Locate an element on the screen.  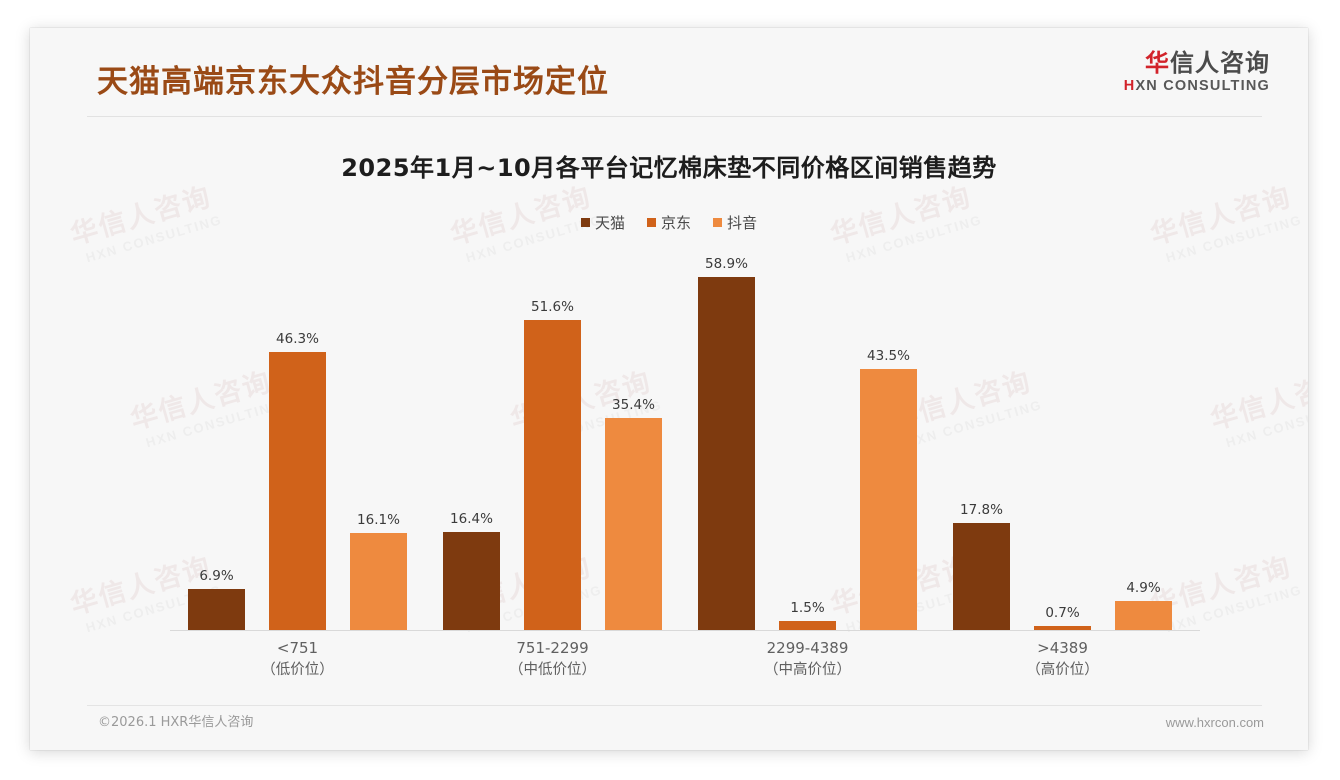
bar-value-label: 51.6% is located at coordinates (552, 307).